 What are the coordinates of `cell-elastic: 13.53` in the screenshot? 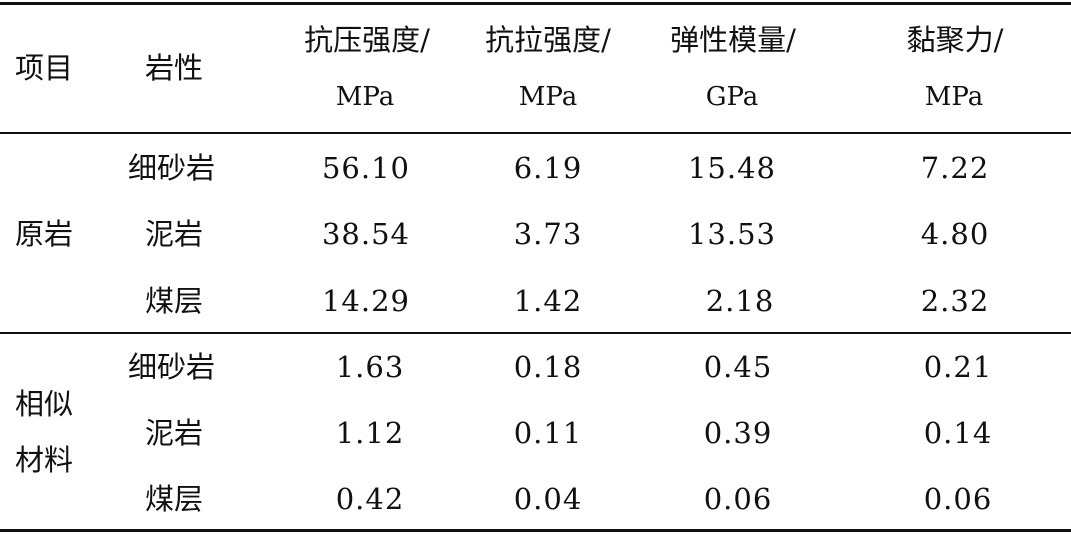 It's located at (732, 234).